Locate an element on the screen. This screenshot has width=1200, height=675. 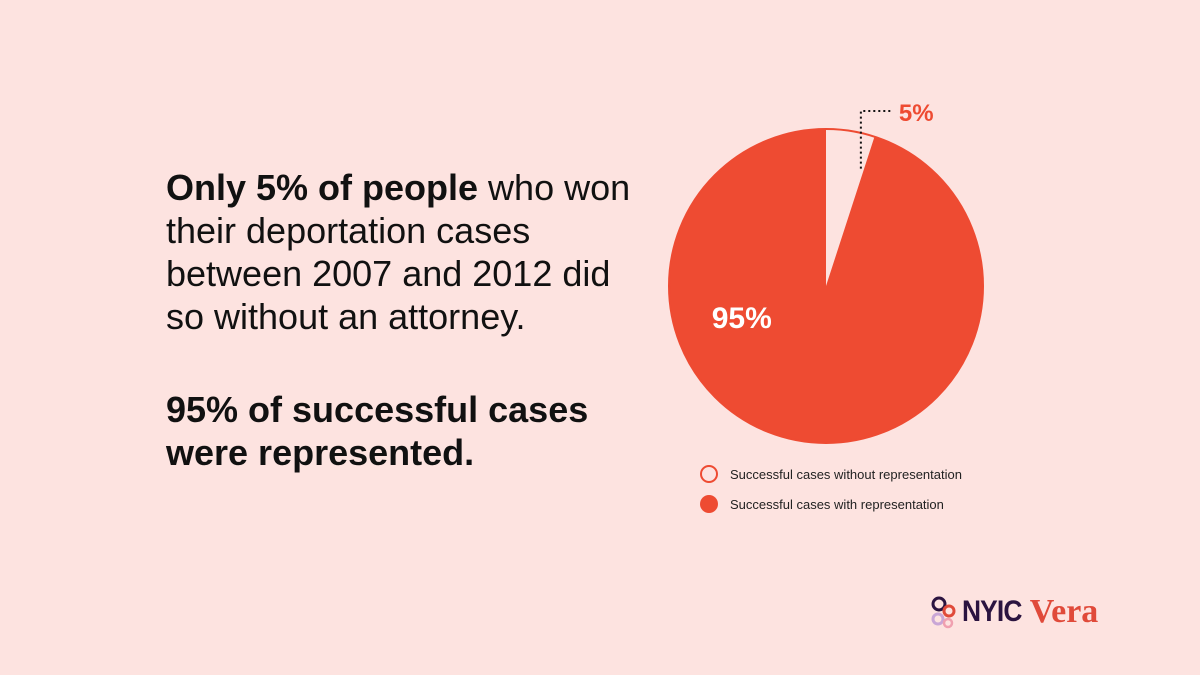
pie-outline is located at coordinates (826, 286).